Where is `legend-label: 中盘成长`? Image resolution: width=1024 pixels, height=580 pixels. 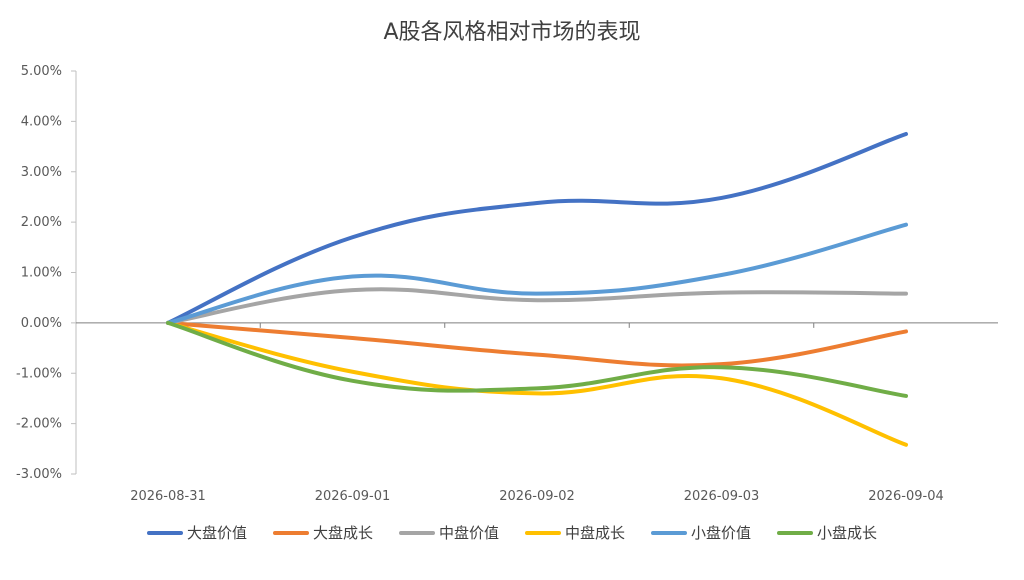 legend-label: 中盘成长 is located at coordinates (595, 533).